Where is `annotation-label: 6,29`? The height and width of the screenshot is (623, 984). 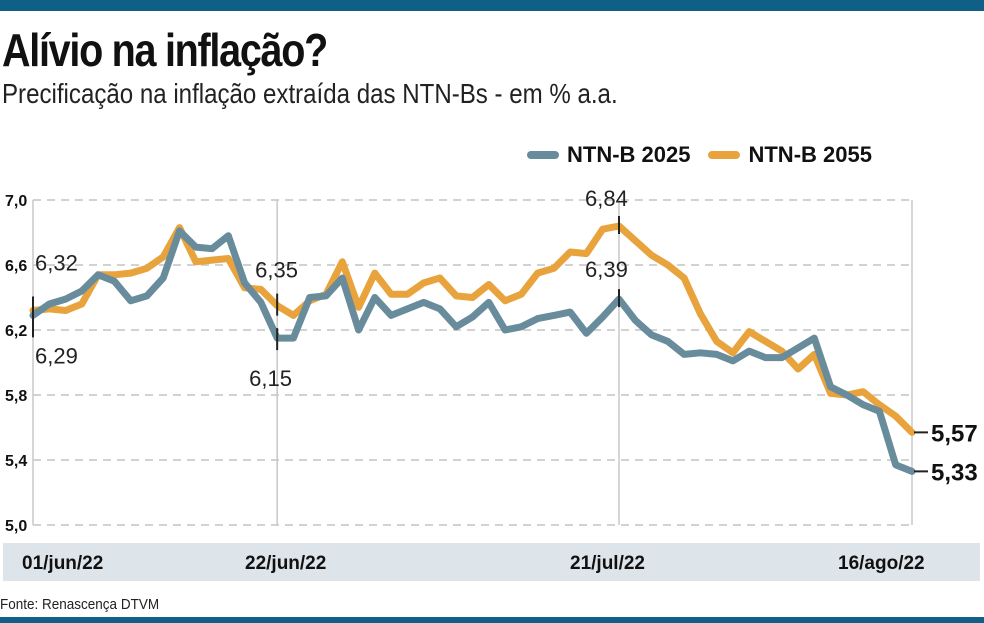 annotation-label: 6,29 is located at coordinates (56, 355).